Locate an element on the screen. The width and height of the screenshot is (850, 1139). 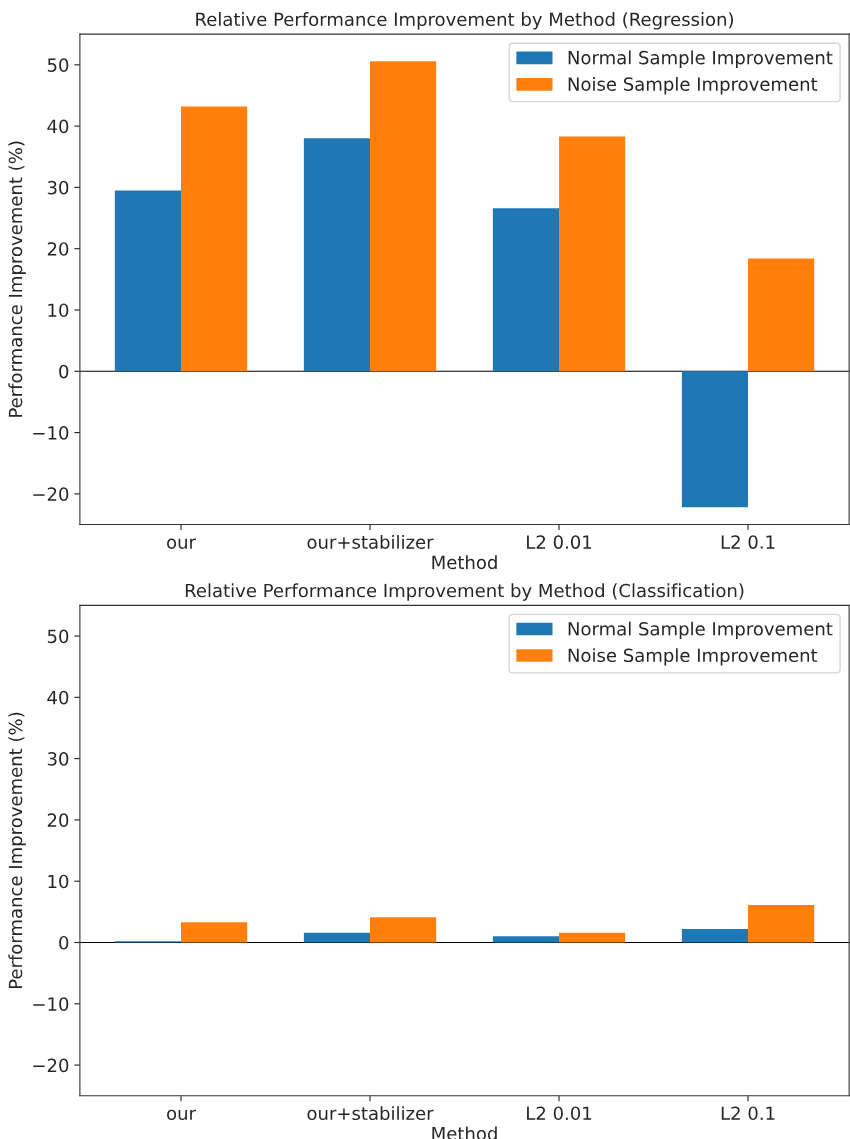
x-axis-title: Method is located at coordinates (464, 562).